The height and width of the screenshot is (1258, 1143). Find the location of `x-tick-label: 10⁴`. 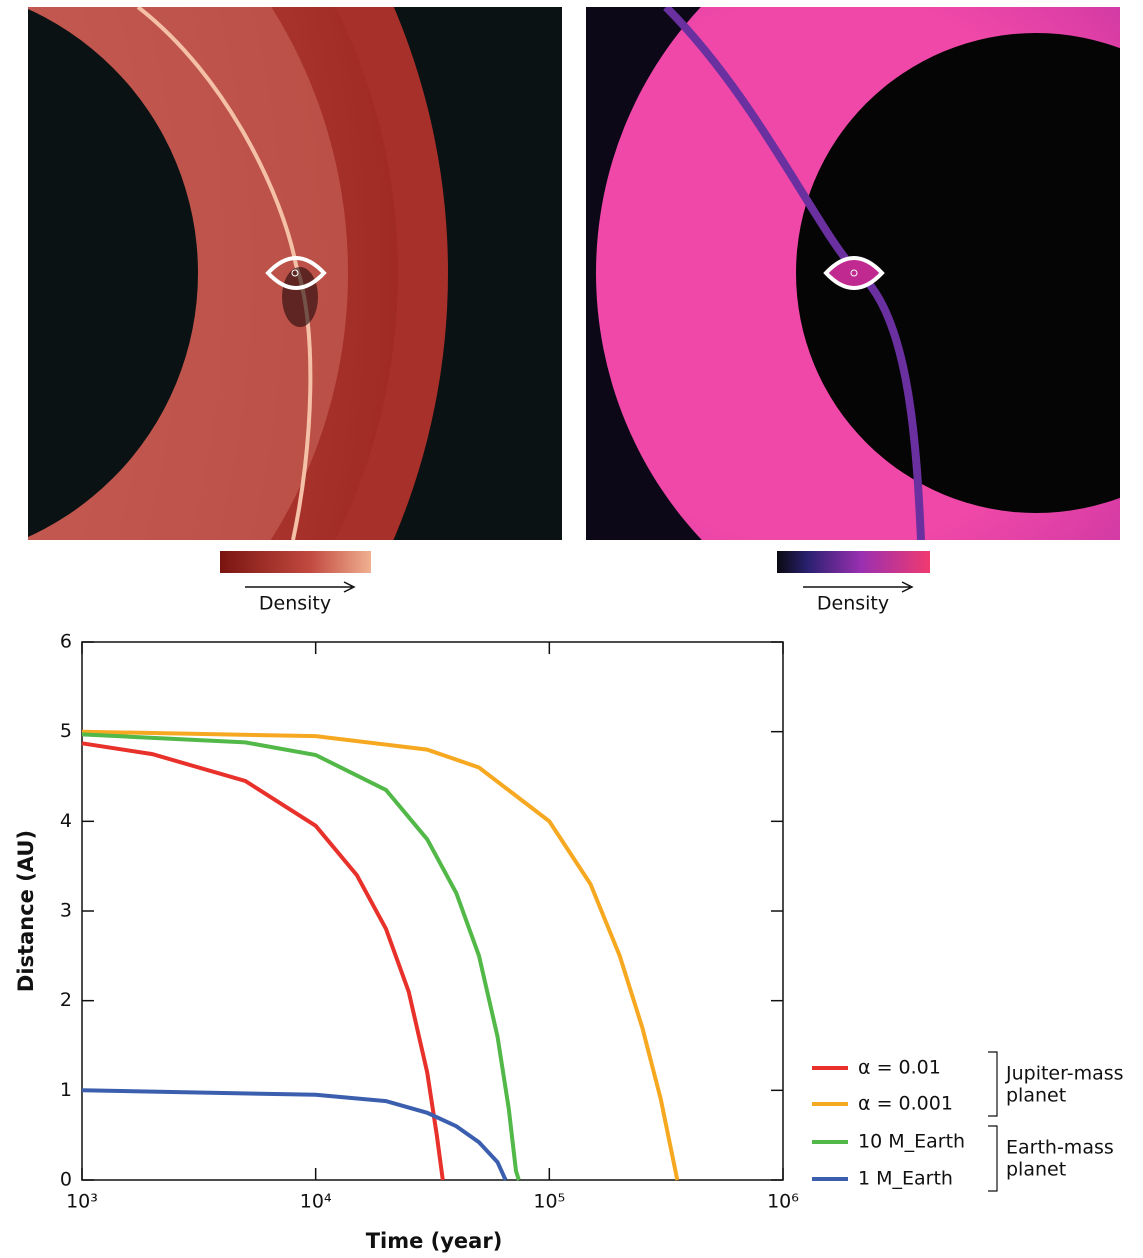

x-tick-label: 10⁴ is located at coordinates (316, 1202).